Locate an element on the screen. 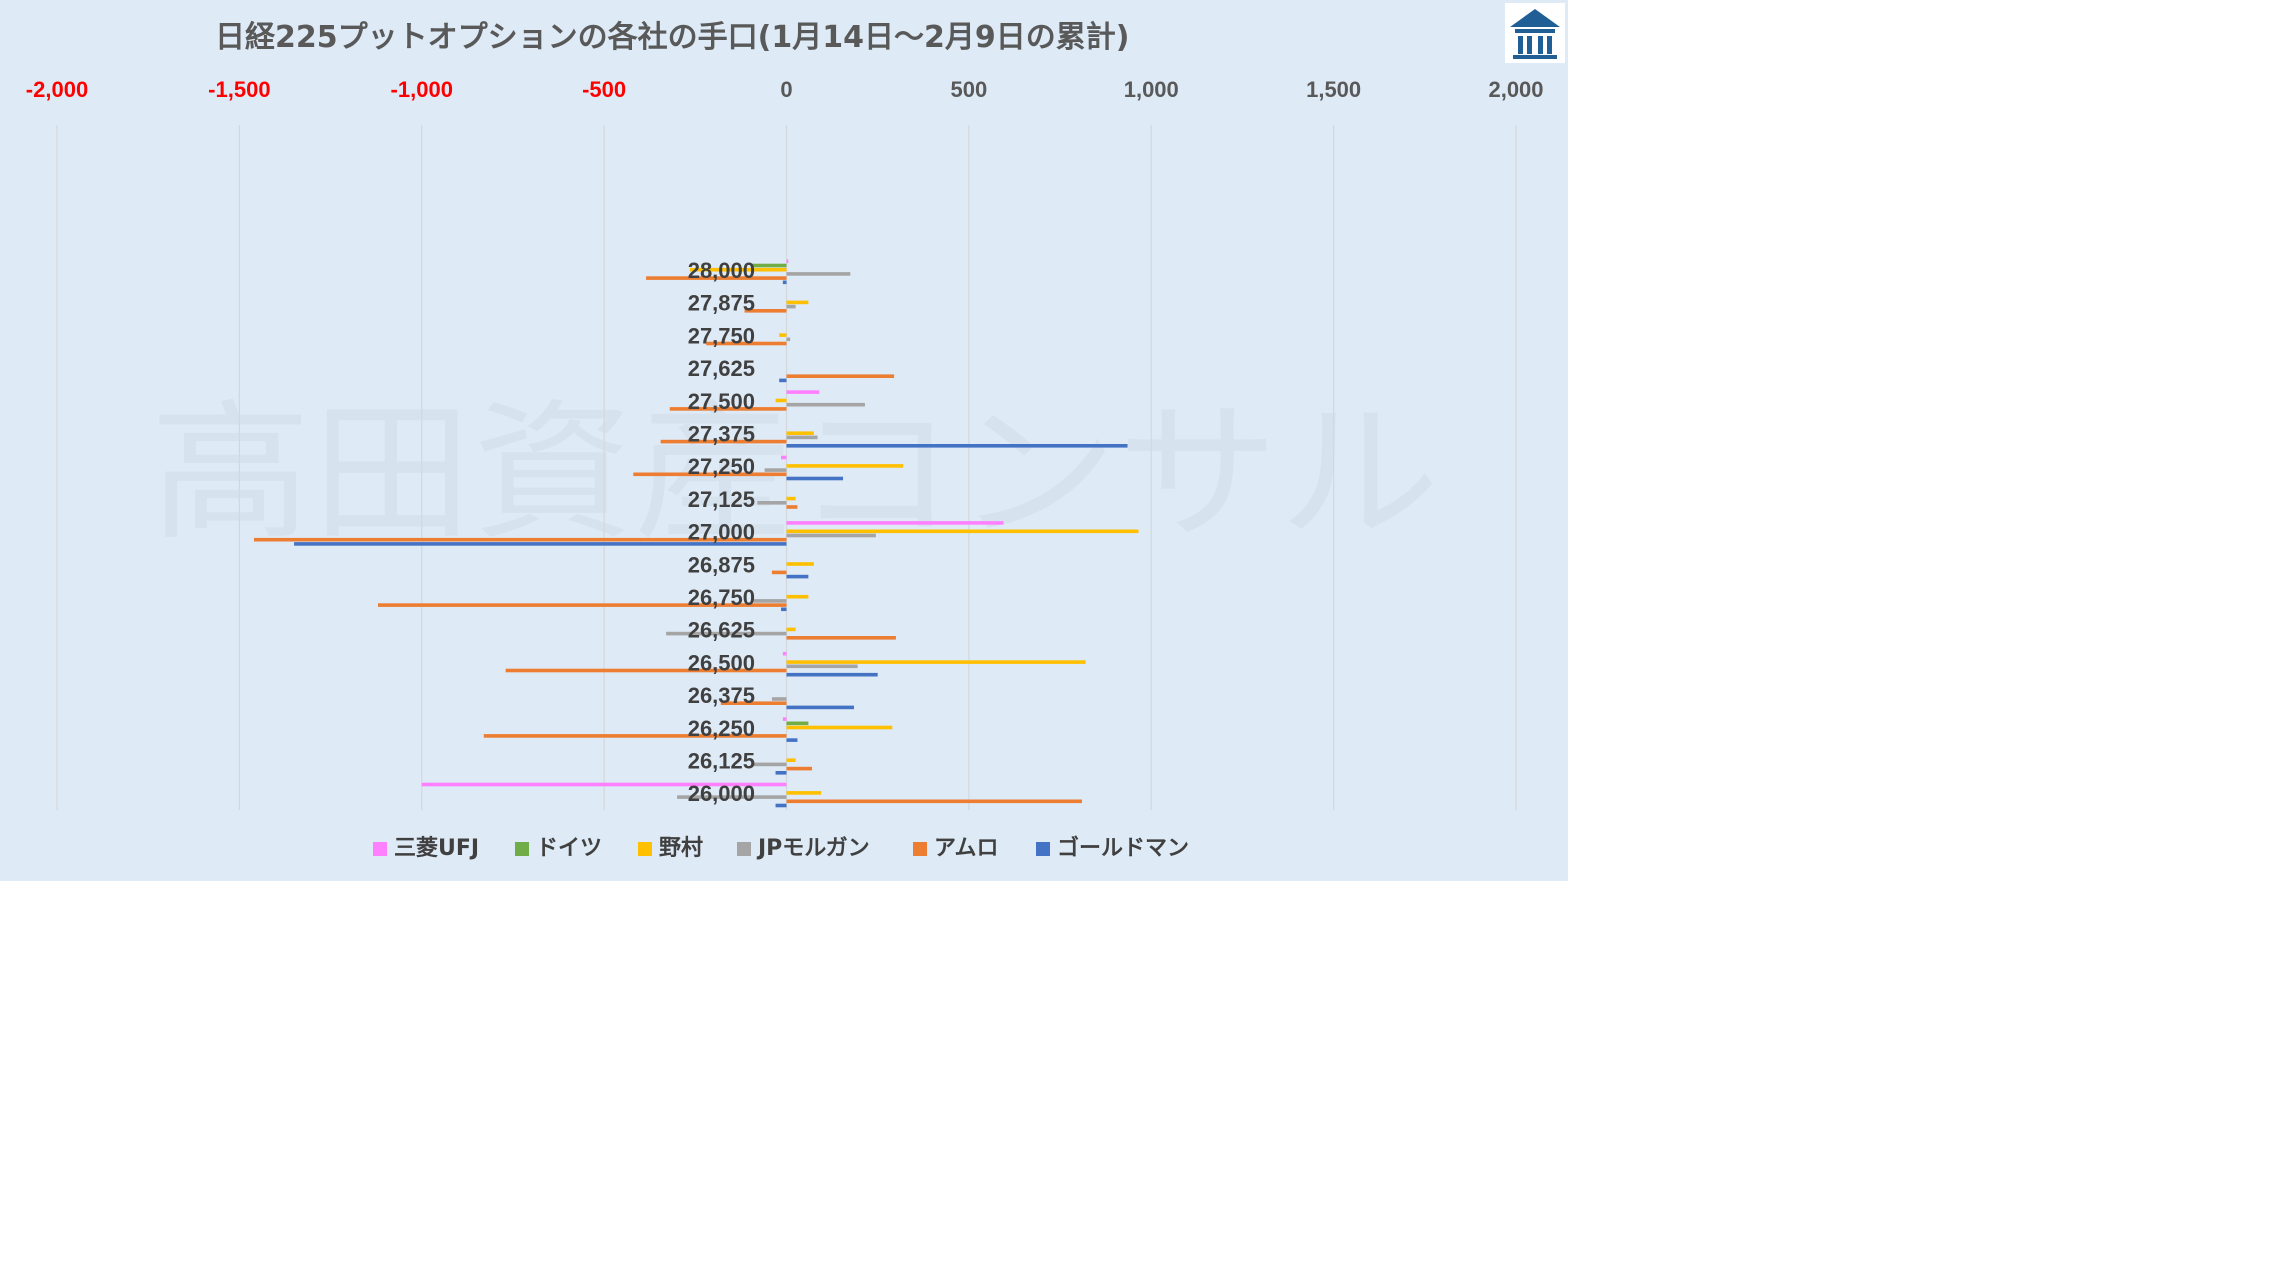 The image size is (2290, 1287). x-tick-label: 500 is located at coordinates (969, 89).